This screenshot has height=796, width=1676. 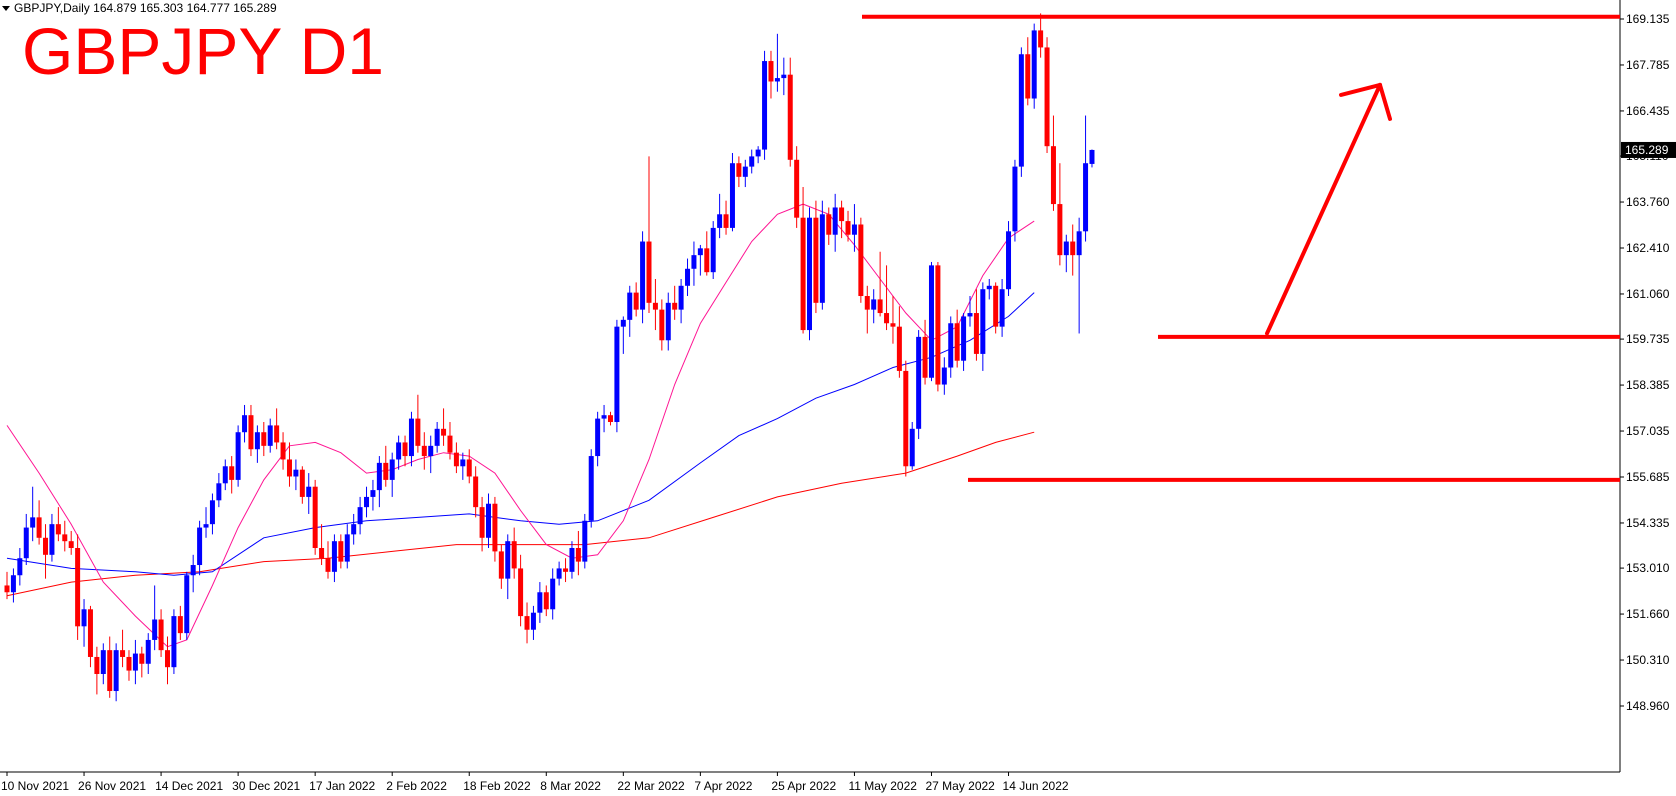 I want to click on date-tick-label: 22 Mar 2022, so click(x=651, y=786).